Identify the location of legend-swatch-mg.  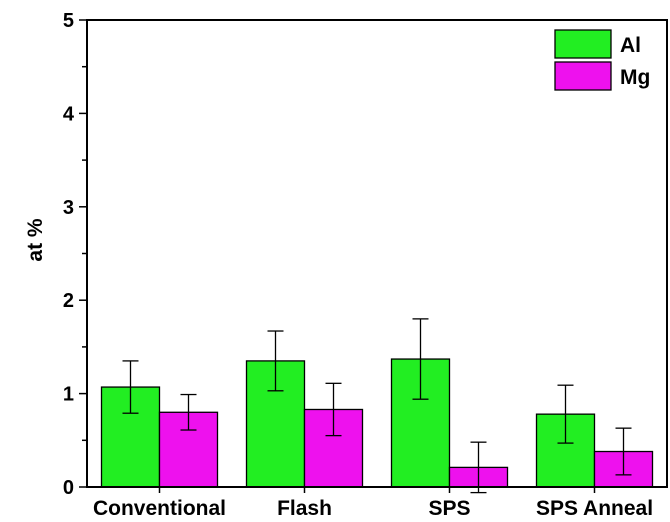
(583, 76).